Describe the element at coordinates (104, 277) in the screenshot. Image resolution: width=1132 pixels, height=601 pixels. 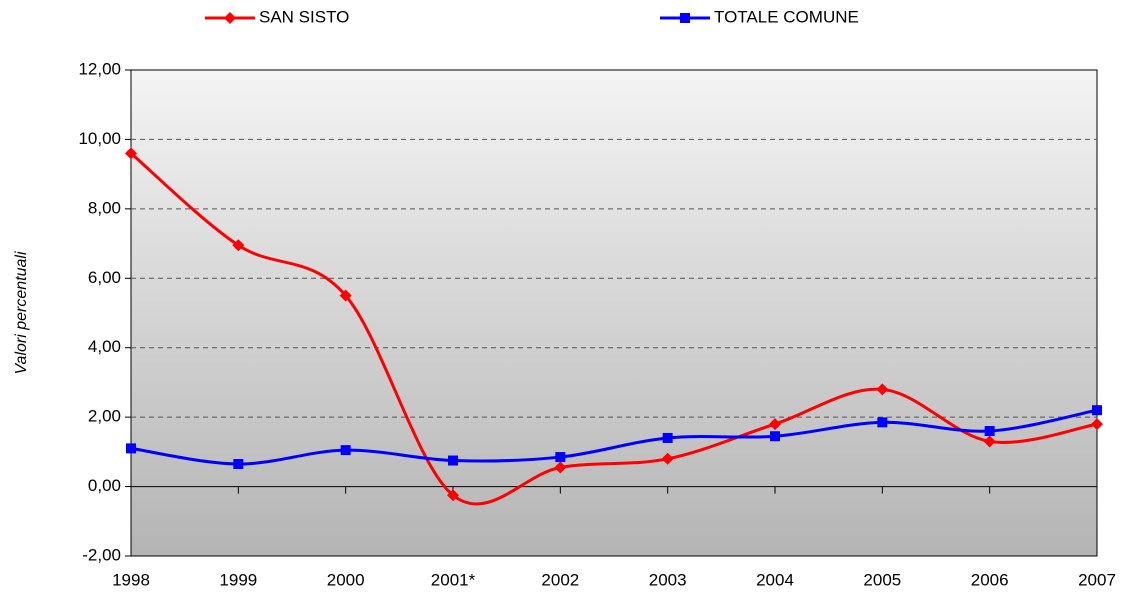
I see `y-tick-label: 6,00` at that location.